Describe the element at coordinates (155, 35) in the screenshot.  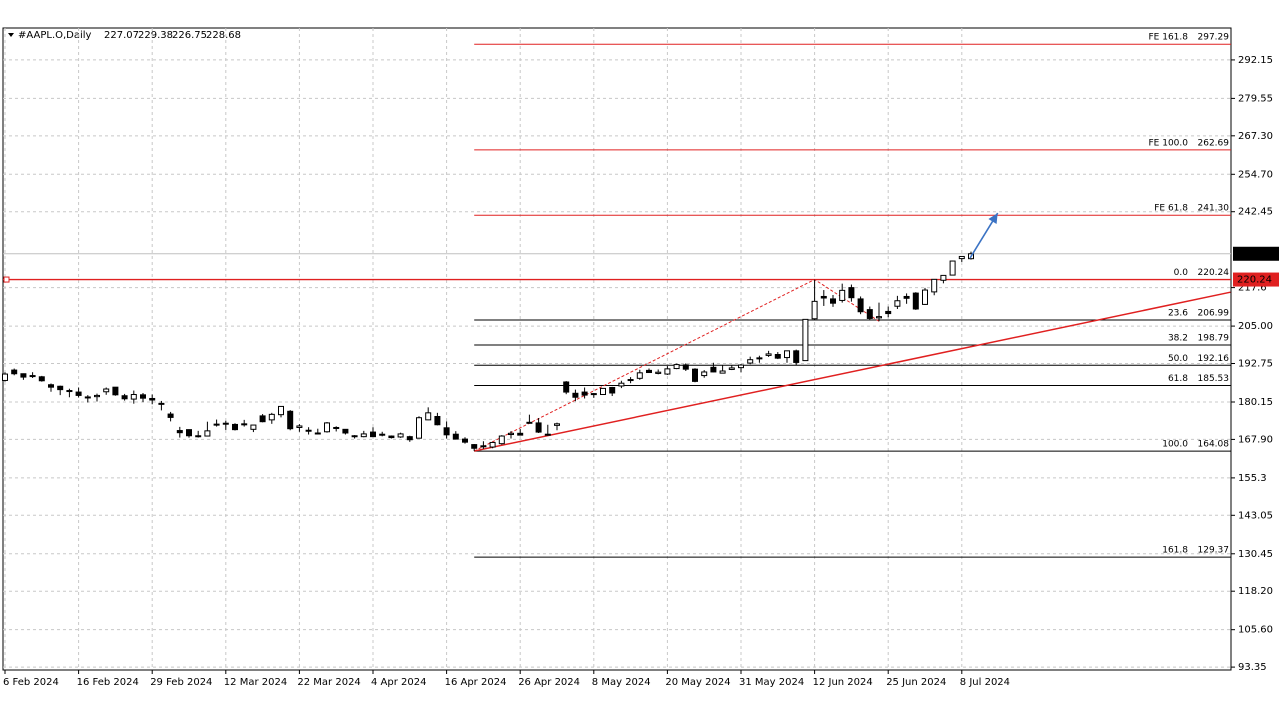
I see `header-ohlc: 229.38` at that location.